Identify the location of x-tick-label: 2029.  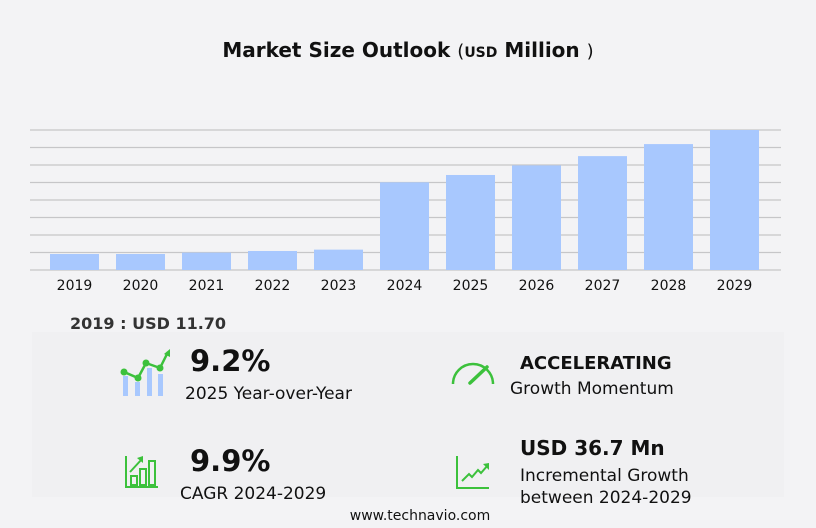
(735, 286).